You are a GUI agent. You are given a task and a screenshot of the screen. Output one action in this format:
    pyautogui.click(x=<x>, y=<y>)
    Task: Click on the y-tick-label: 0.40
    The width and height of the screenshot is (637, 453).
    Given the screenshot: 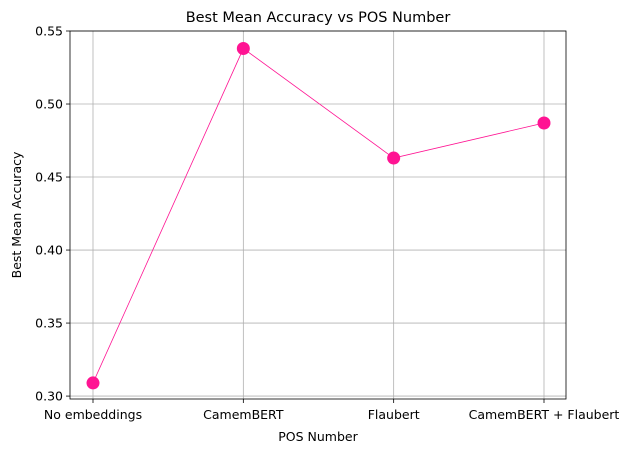 What is the action you would take?
    pyautogui.click(x=49, y=250)
    